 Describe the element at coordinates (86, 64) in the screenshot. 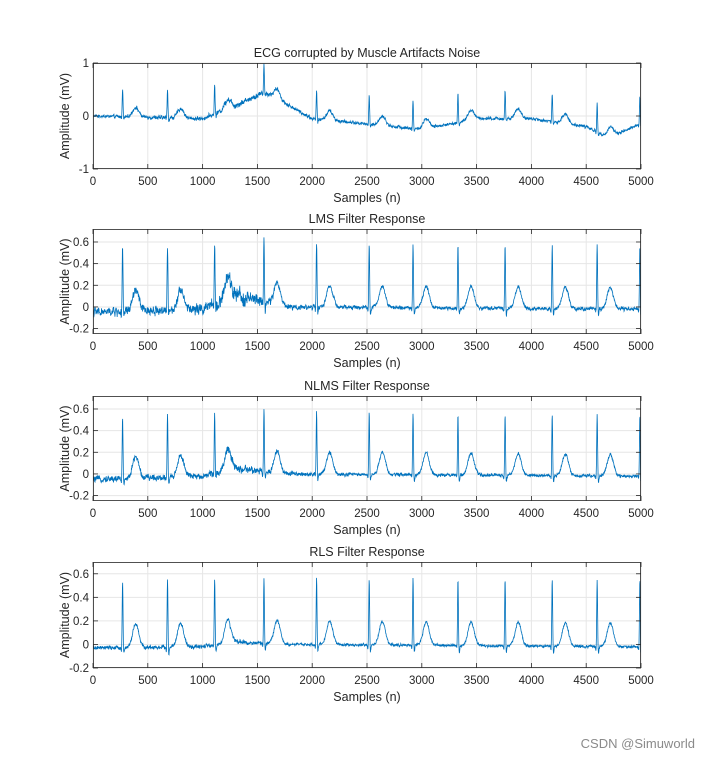

I see `y-tick-label: 1` at that location.